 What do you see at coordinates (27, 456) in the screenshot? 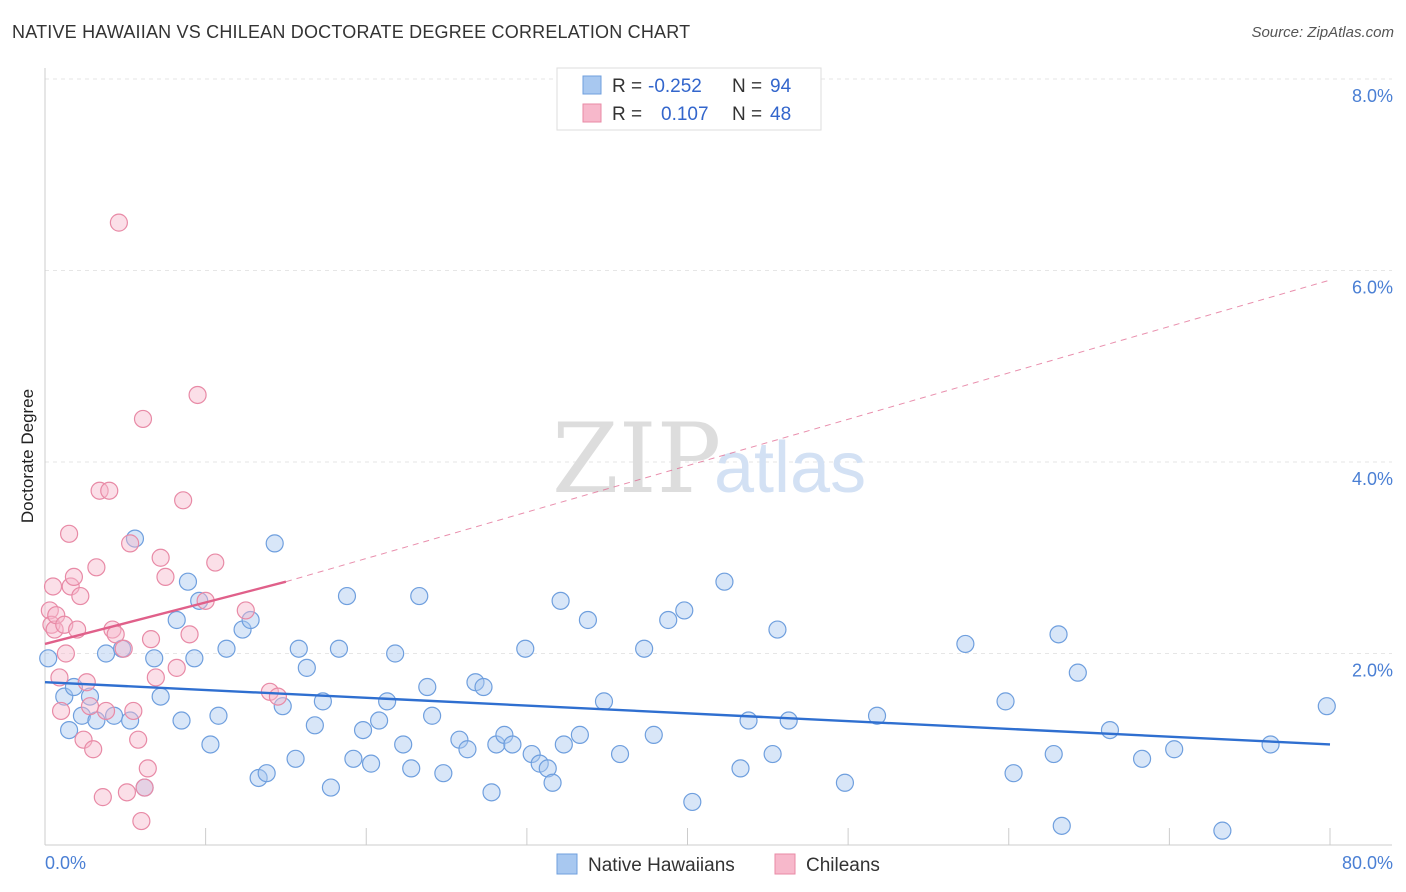
I see `y-axis-label: Doctorate Degree` at bounding box center [27, 456].